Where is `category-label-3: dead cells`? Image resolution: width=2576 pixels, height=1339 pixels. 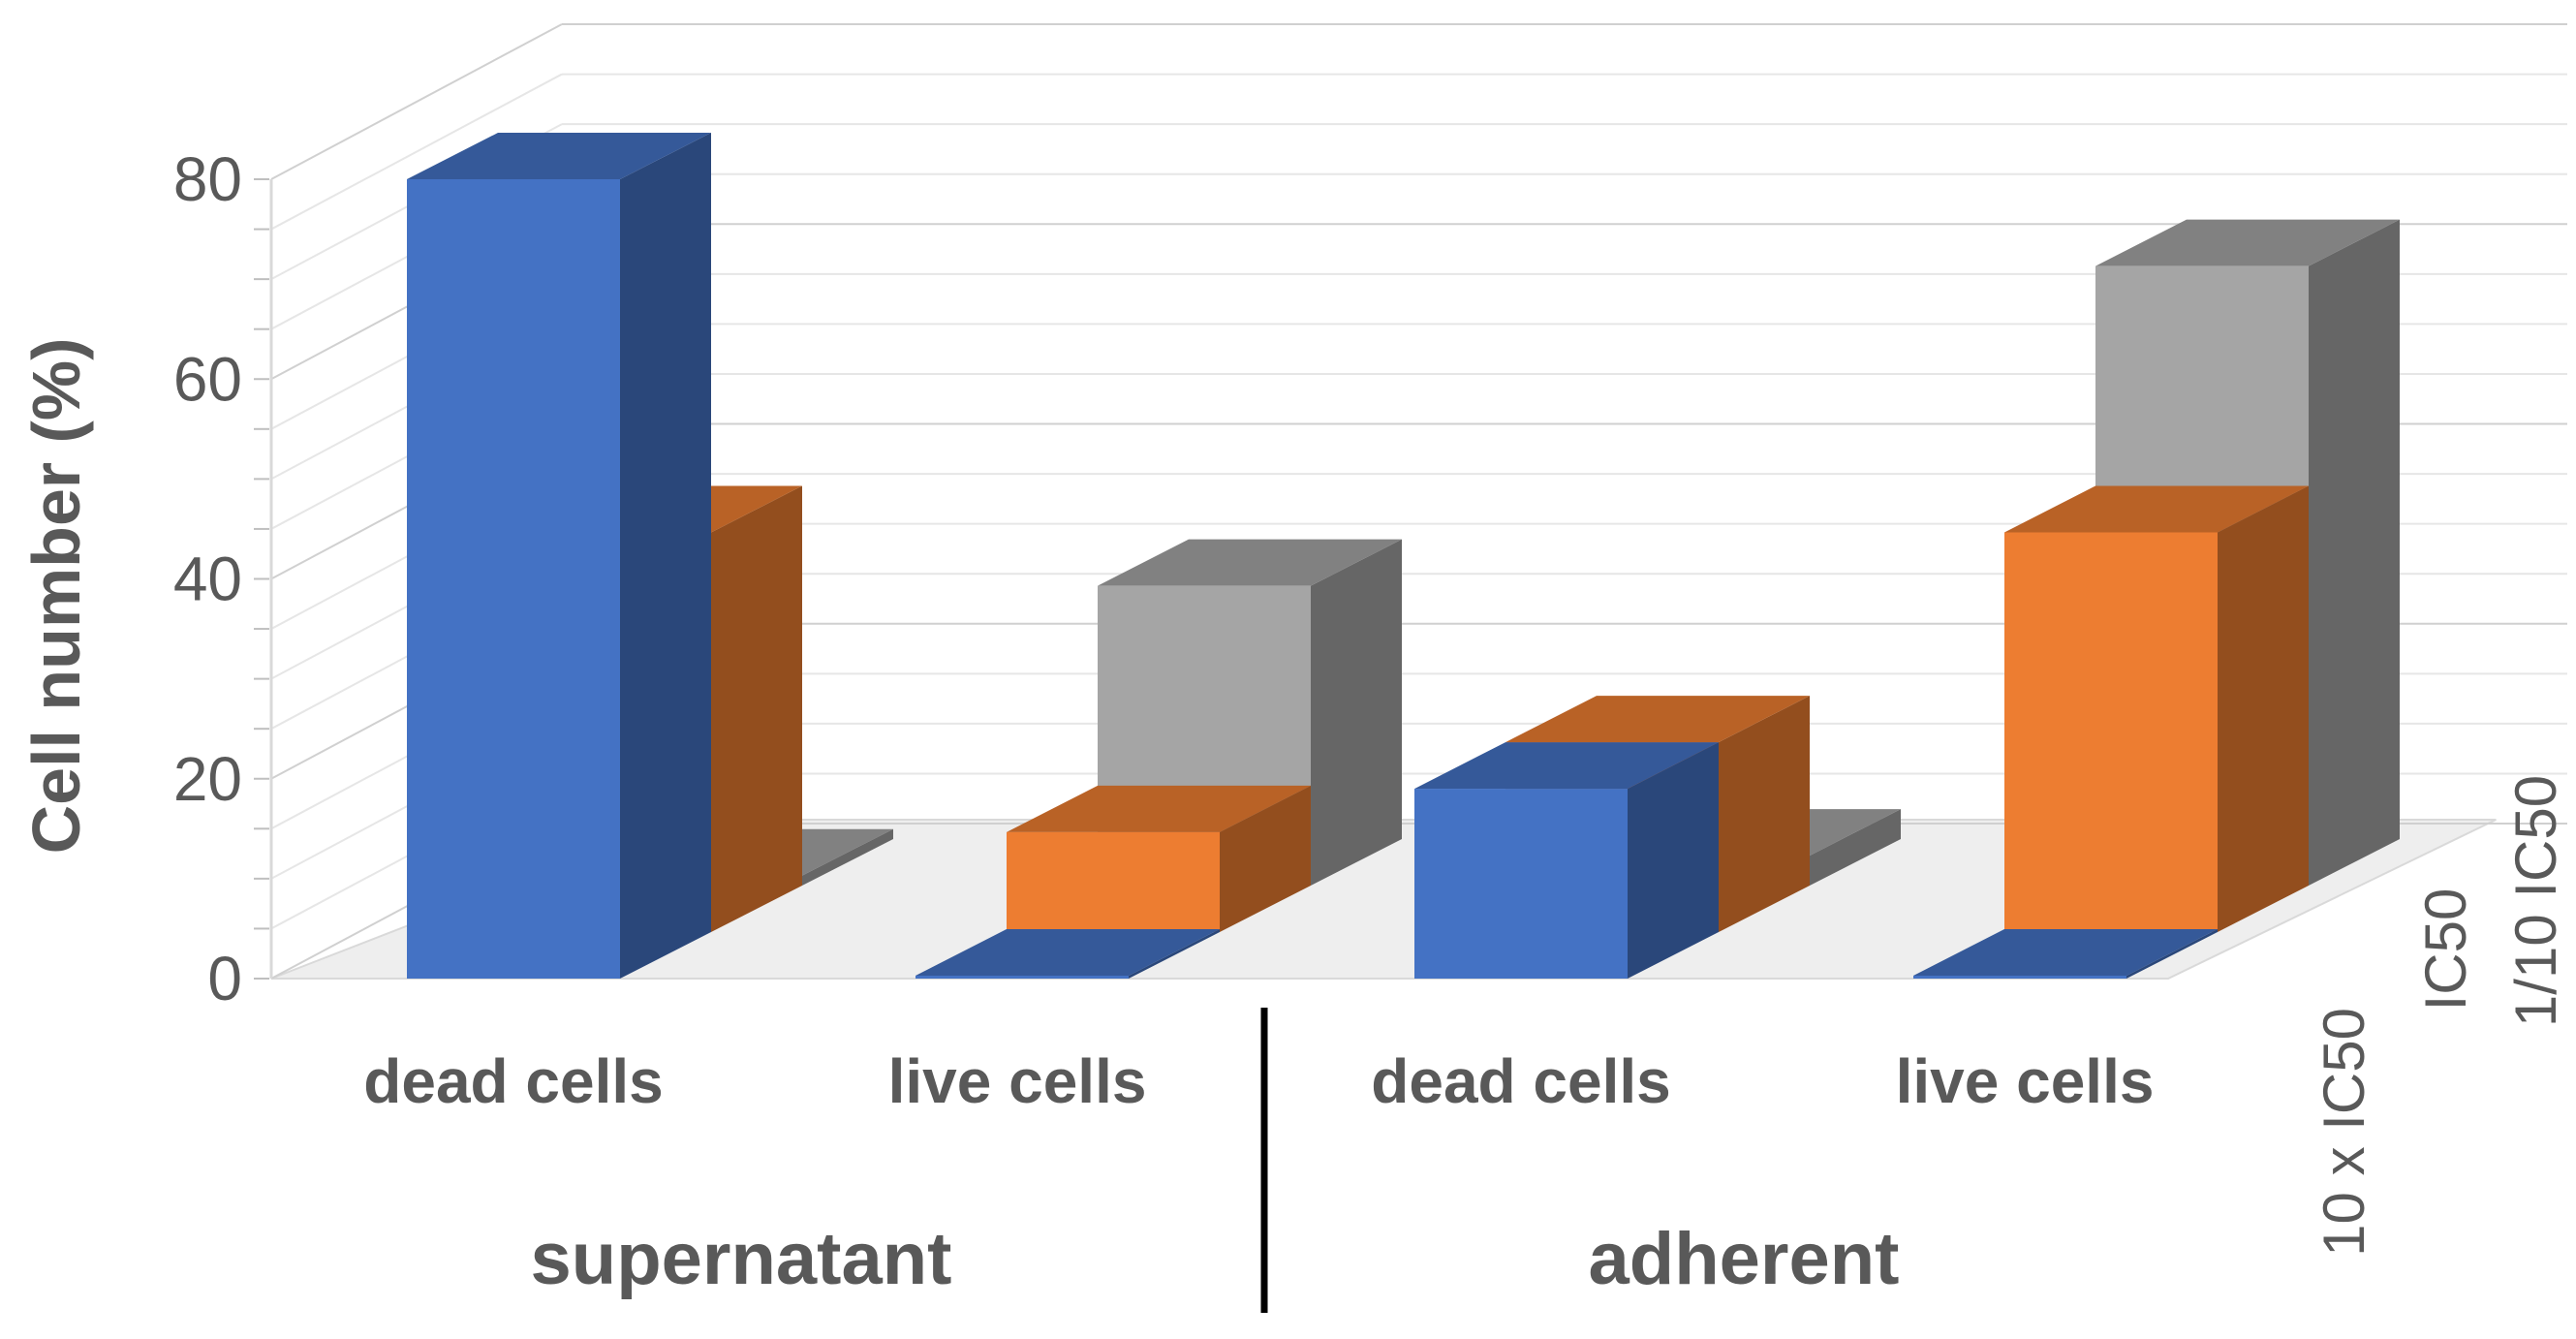
category-label-3: dead cells is located at coordinates (1521, 1081).